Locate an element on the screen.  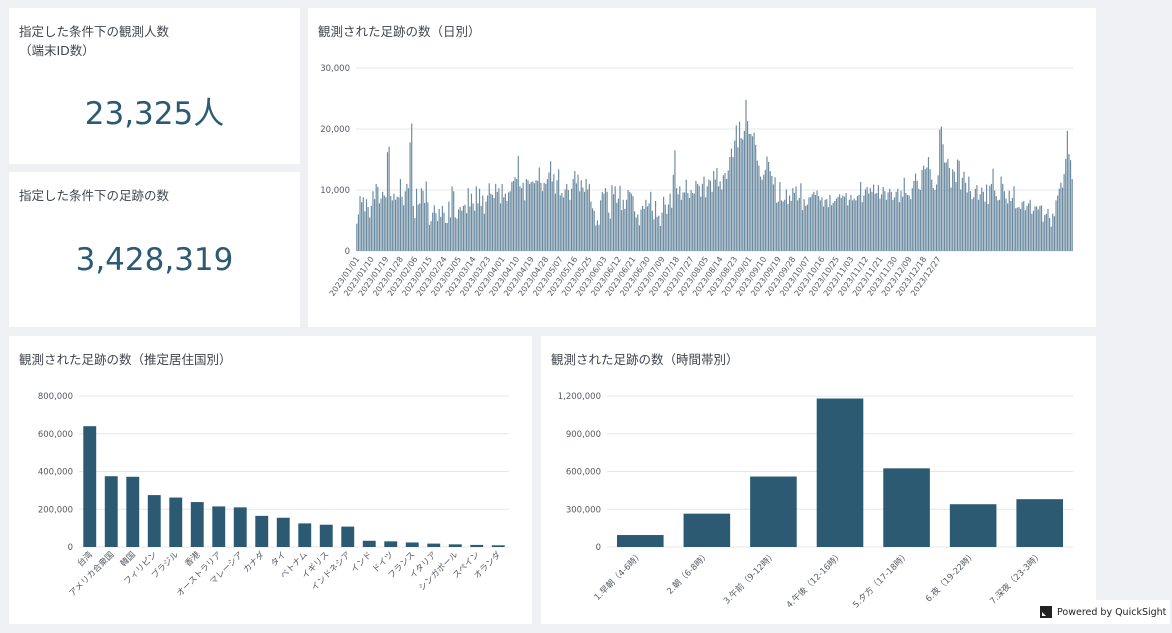
x-tick-label: 5.夕方（17-18時） is located at coordinates (881, 579).